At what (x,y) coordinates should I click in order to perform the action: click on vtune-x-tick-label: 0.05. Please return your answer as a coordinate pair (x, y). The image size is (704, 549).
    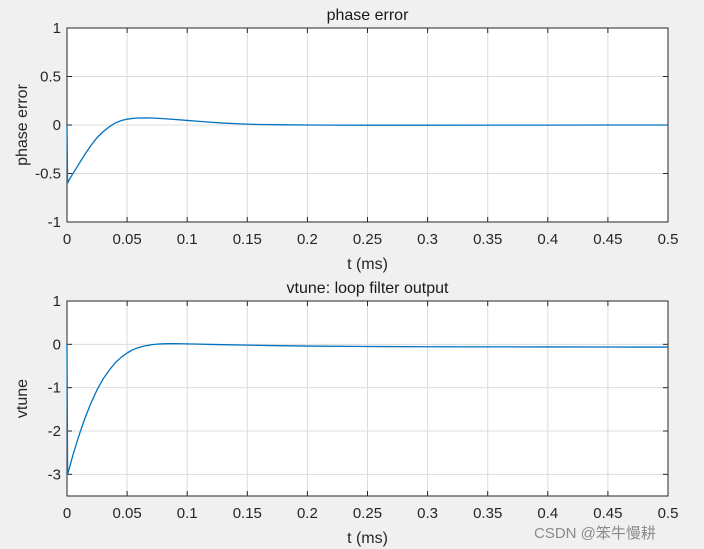
    Looking at the image, I should click on (126, 513).